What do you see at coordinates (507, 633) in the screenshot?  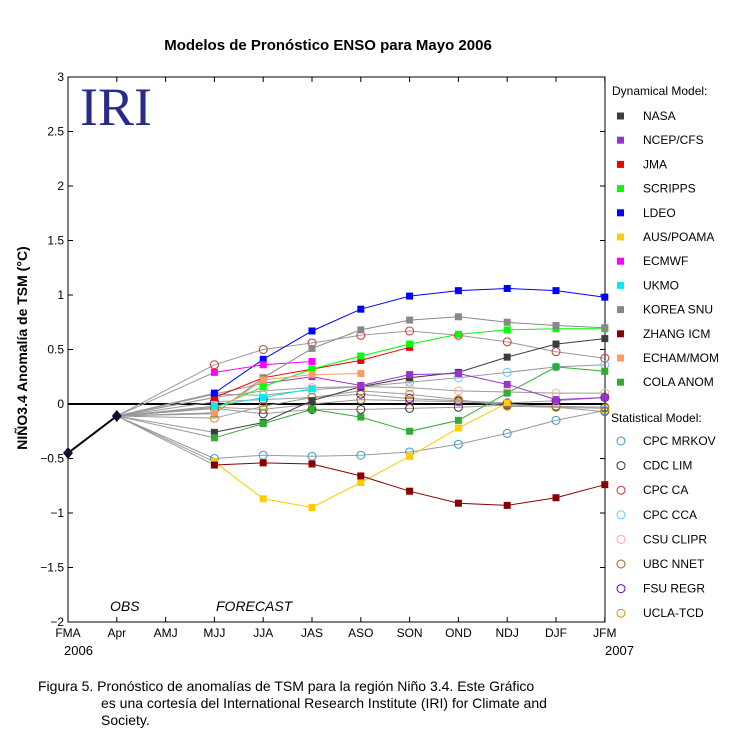 I see `x-tick-label: NDJ` at bounding box center [507, 633].